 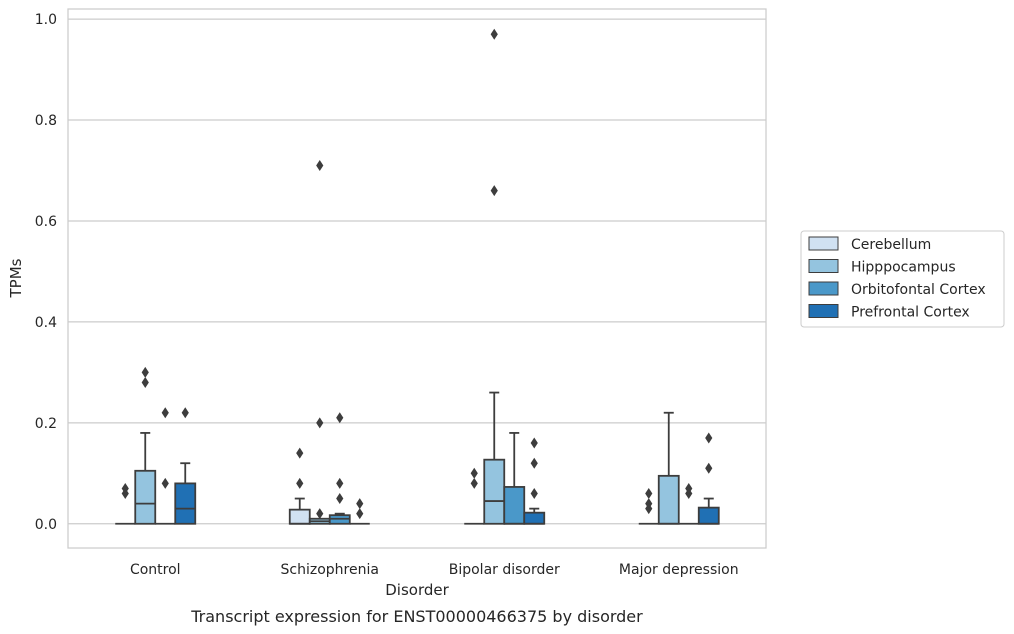 I want to click on y-axis-ticks: 0.0 0.2 0.4 0.6 0.8 1.0, so click(x=46, y=272).